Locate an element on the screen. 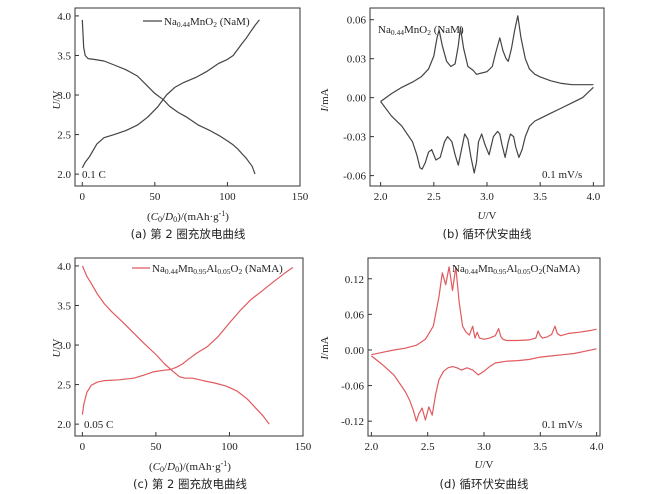  panel-d-ytick-label: 0.12 is located at coordinates (354, 280).